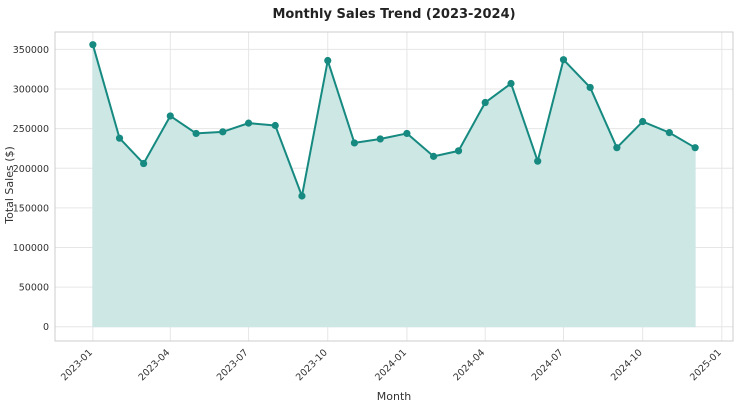  Describe the element at coordinates (34, 288) in the screenshot. I see `y-tick-label: 50000` at that location.